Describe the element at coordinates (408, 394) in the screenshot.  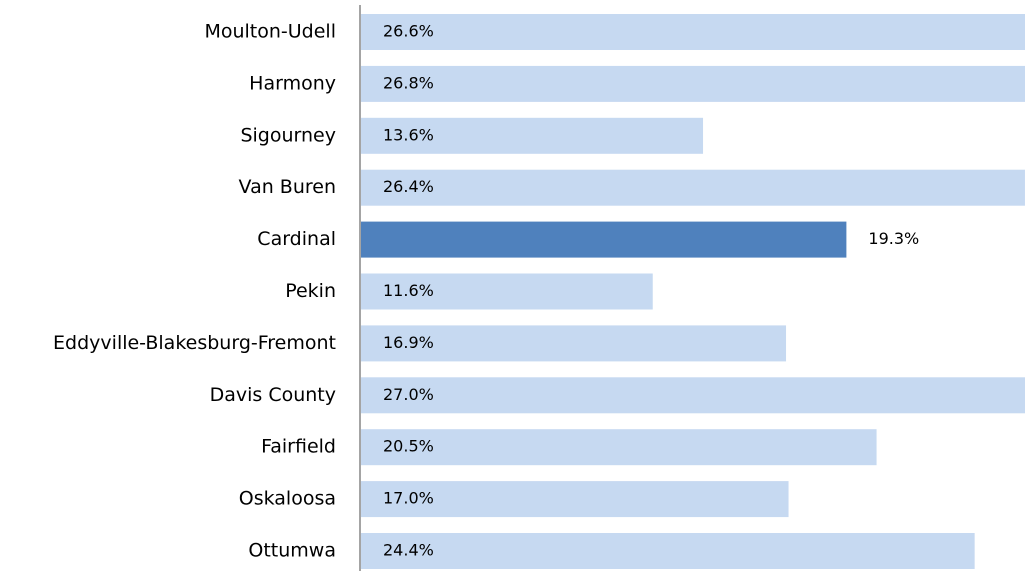
I see `value-label: 27.0%` at that location.